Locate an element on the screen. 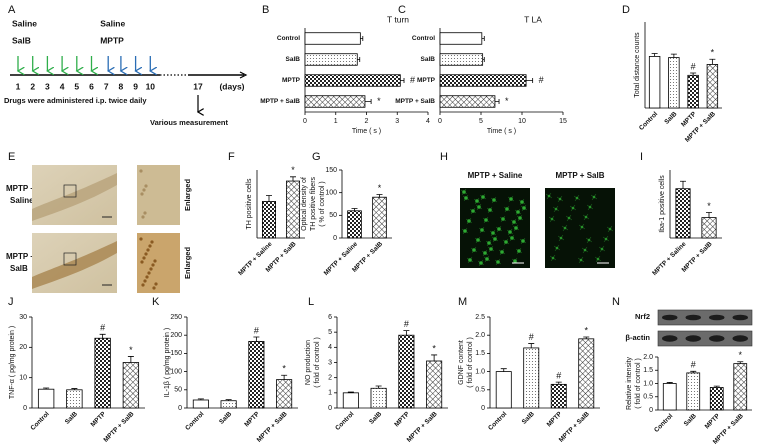 This screenshot has width=764, height=447. panel-letter: C is located at coordinates (402, 10).